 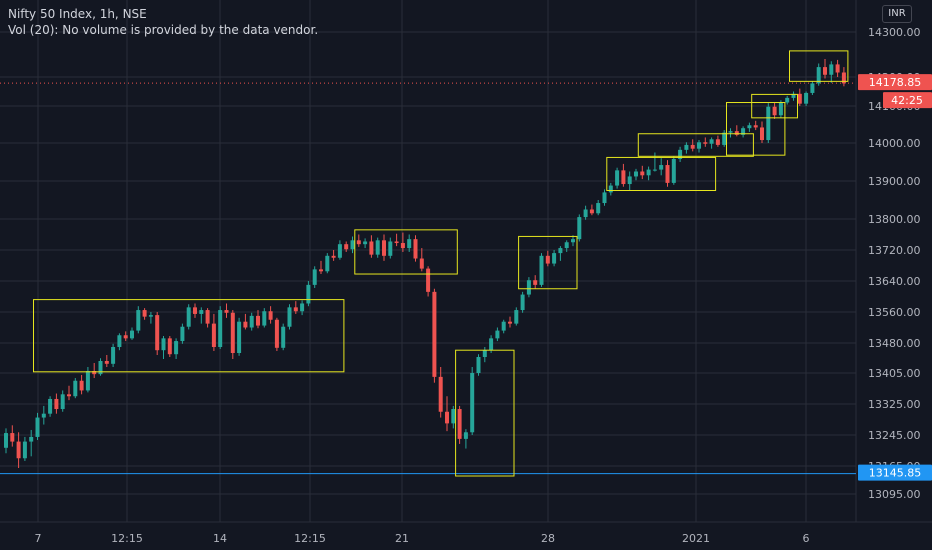 What do you see at coordinates (894, 312) in the screenshot?
I see `y-tick-label: 13560.00` at bounding box center [894, 312].